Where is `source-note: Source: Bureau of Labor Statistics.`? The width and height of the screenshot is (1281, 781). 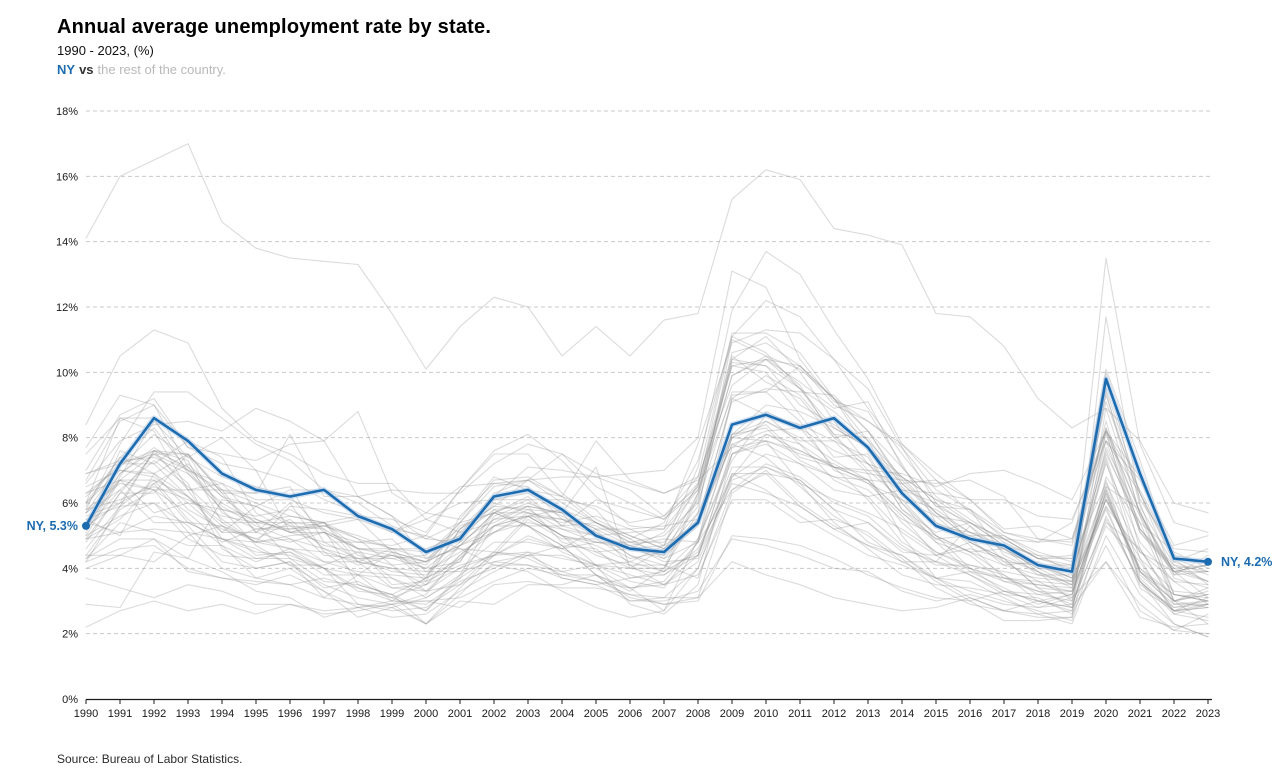 source-note: Source: Bureau of Labor Statistics. is located at coordinates (150, 759).